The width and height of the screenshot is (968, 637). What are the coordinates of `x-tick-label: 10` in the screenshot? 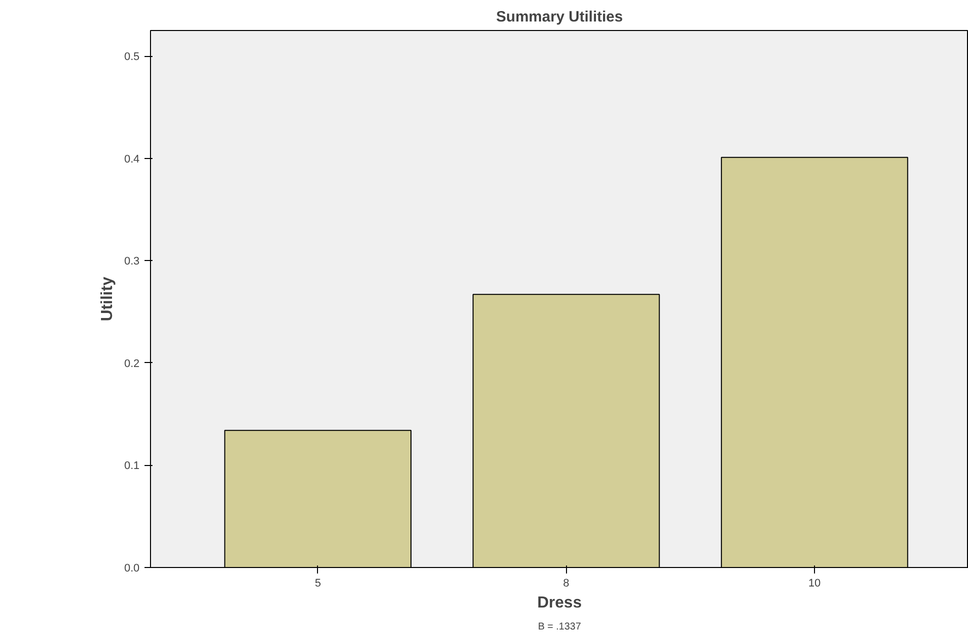 It's located at (814, 584).